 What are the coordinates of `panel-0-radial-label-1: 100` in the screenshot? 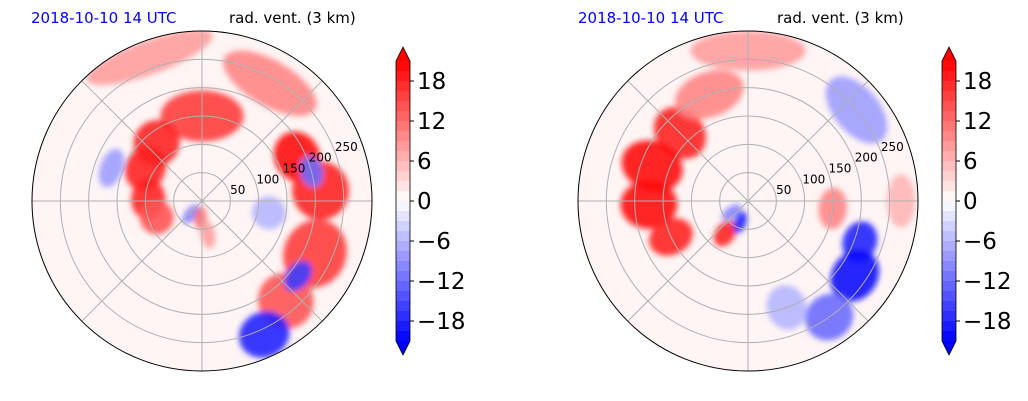 It's located at (267, 179).